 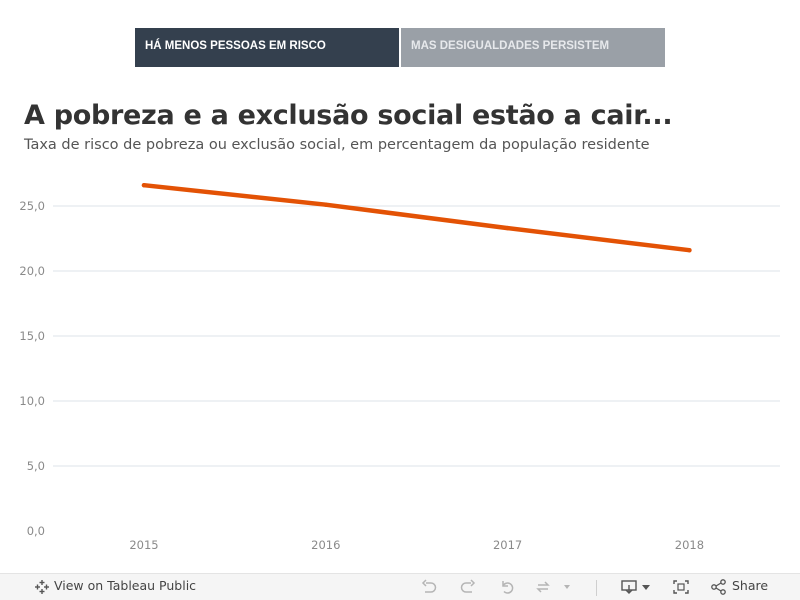 I want to click on fullscreen-icon, so click(x=681, y=586).